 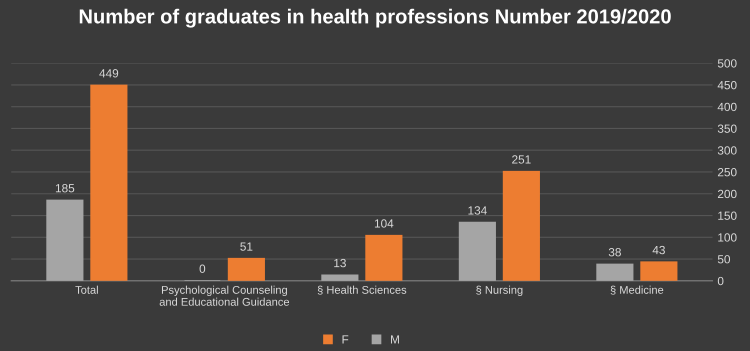 What do you see at coordinates (246, 246) in the screenshot?
I see `data-label: 51` at bounding box center [246, 246].